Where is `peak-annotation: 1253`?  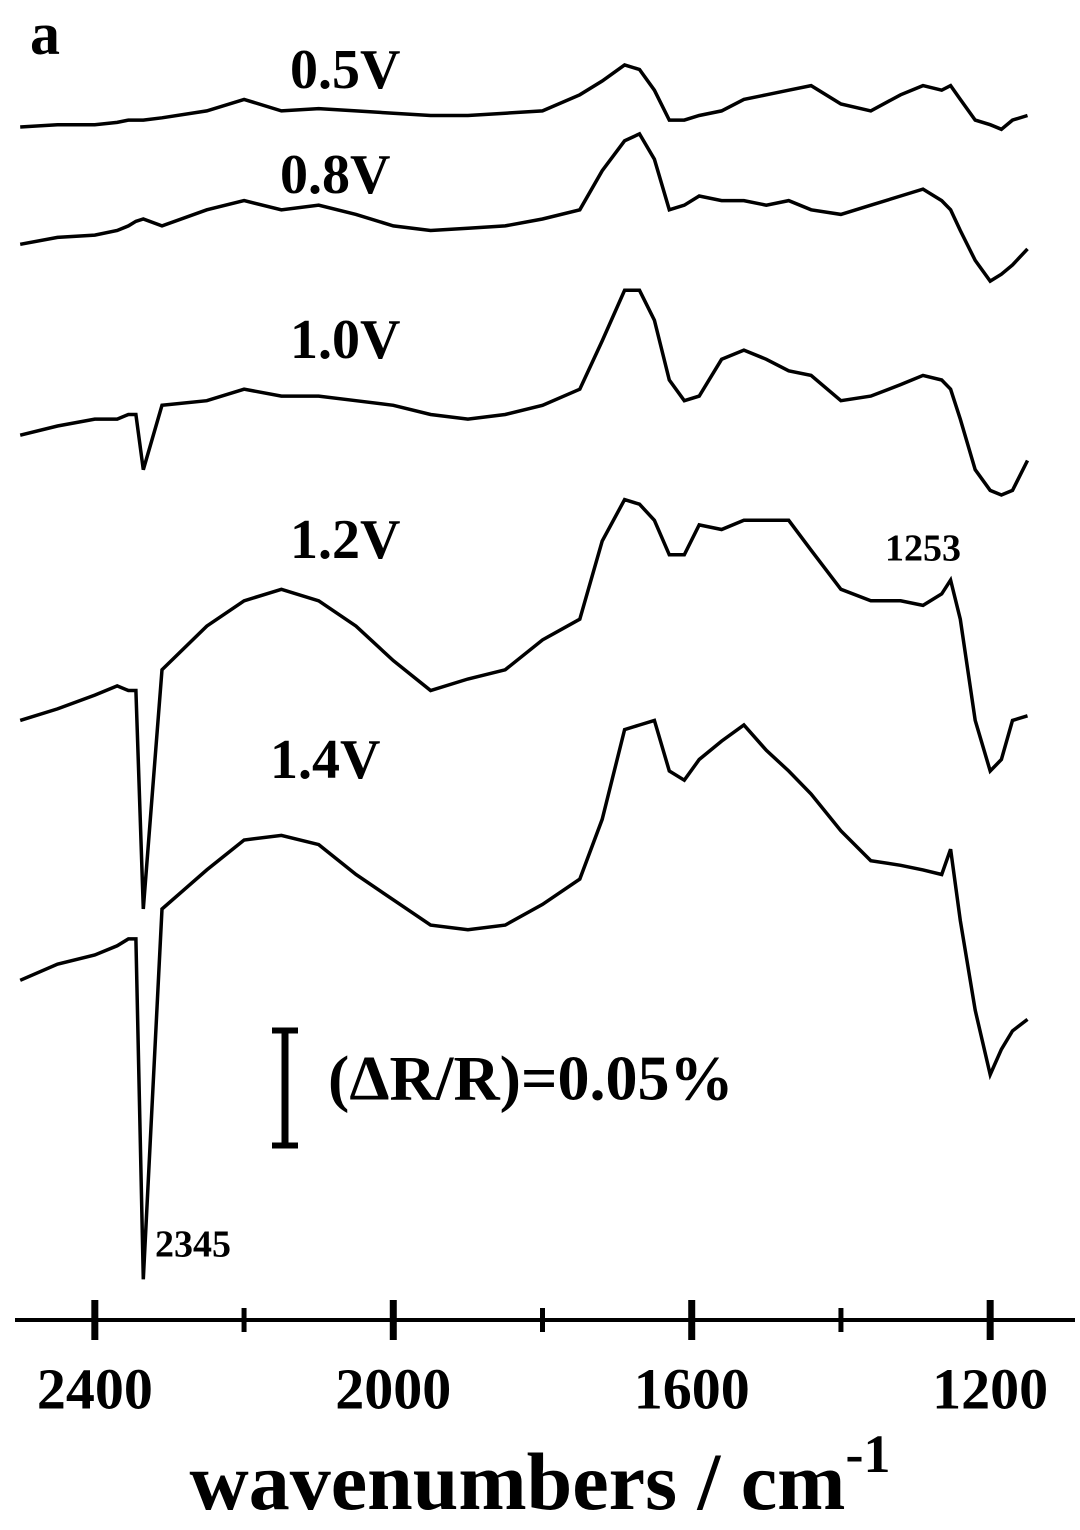 peak-annotation: 1253 is located at coordinates (923, 549).